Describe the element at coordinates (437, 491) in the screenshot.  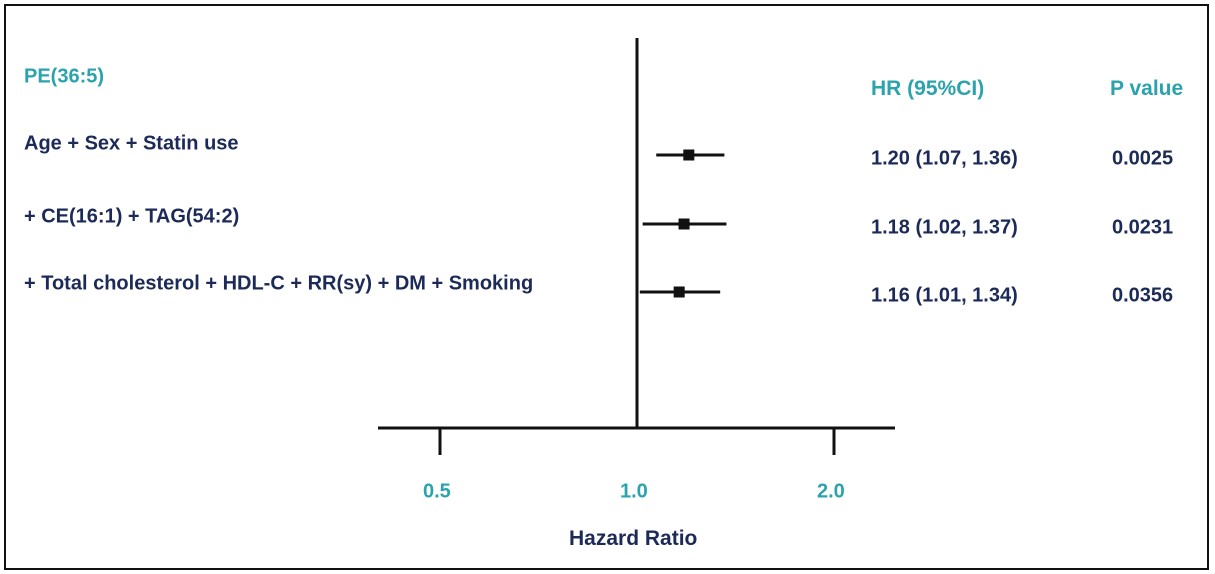
I see `x-tick-label: 0.5` at that location.